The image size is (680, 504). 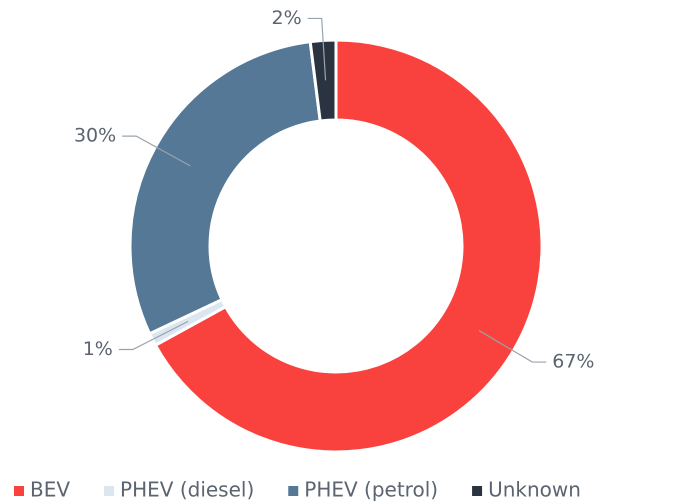 What do you see at coordinates (98, 349) in the screenshot?
I see `data-label: 1%` at bounding box center [98, 349].